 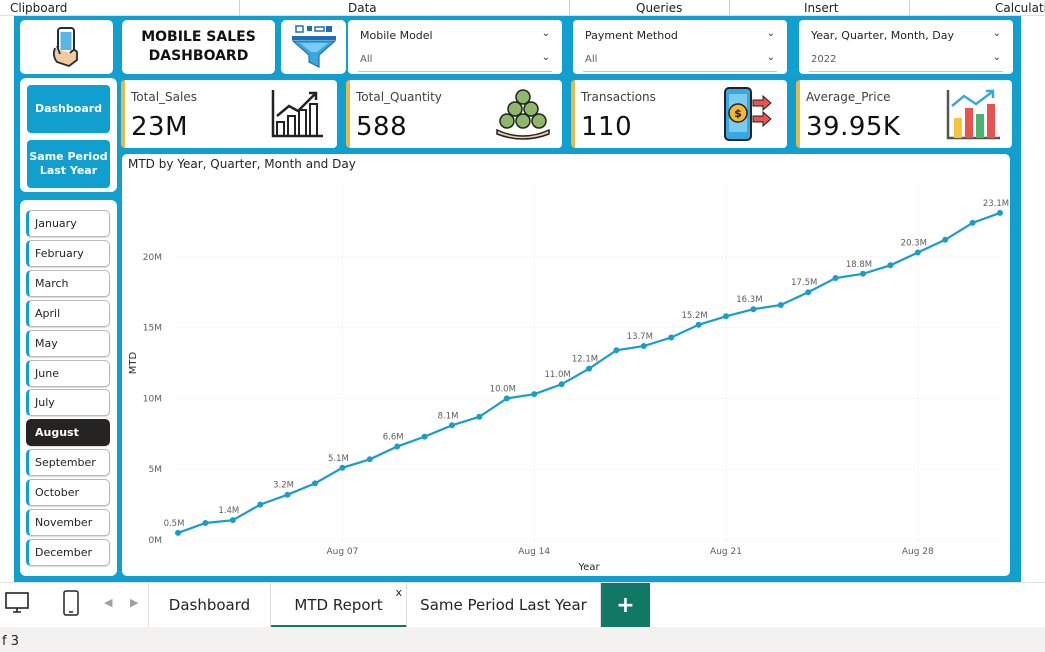 What do you see at coordinates (164, 97) in the screenshot?
I see `kpi-label: Total_Sales` at bounding box center [164, 97].